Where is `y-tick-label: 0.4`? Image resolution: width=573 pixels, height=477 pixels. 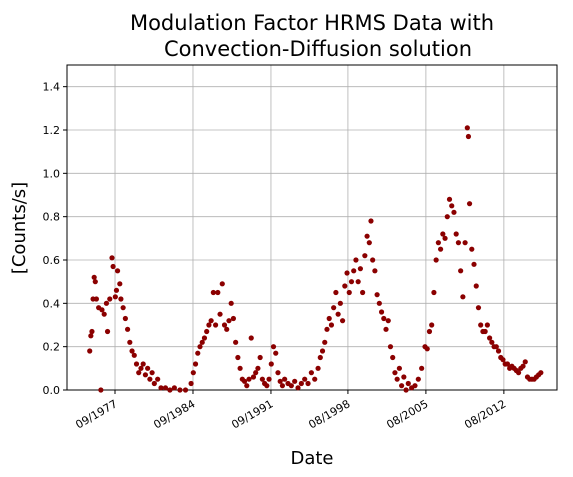
y-tick-label: 0.4 is located at coordinates (52, 303).